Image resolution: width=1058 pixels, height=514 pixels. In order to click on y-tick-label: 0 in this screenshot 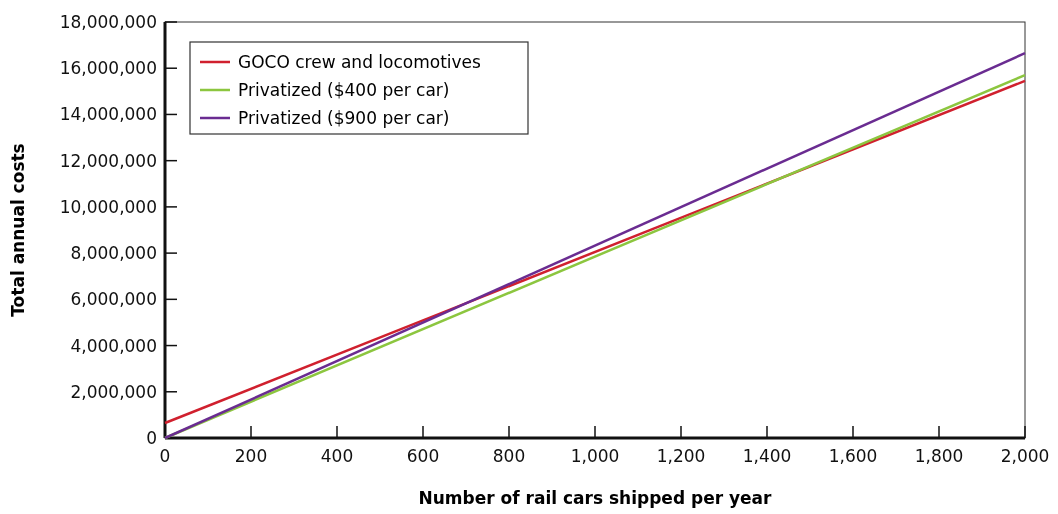, I will do `click(151, 437)`.